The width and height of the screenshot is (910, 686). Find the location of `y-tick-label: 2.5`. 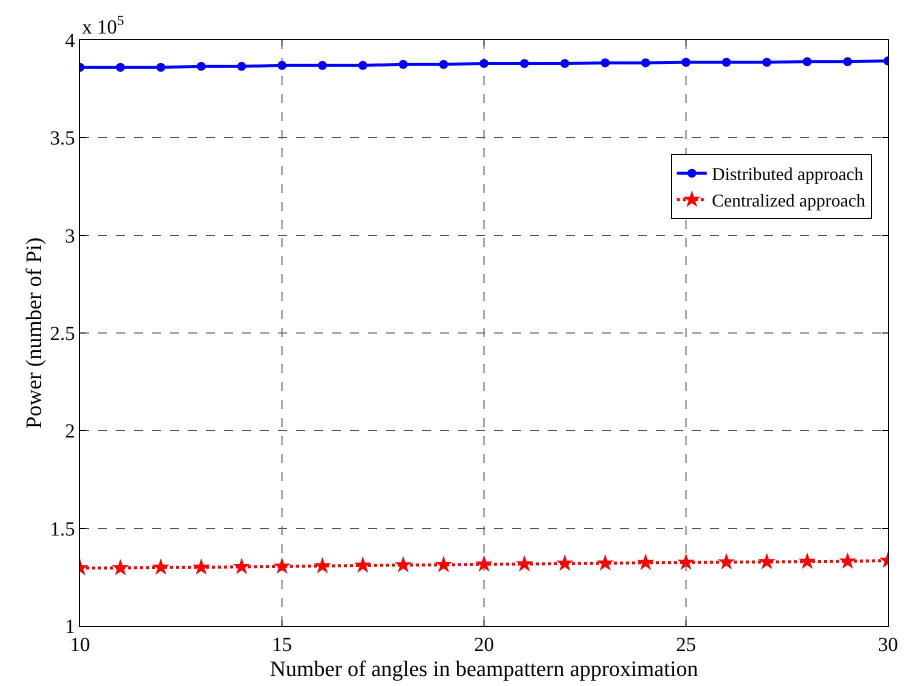

y-tick-label: 2.5 is located at coordinates (62, 334).